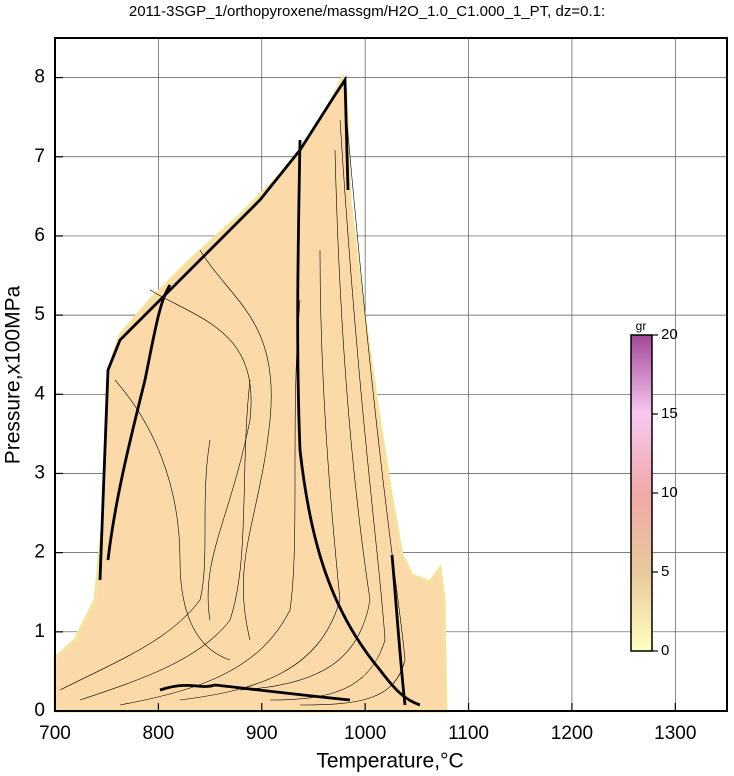 The width and height of the screenshot is (734, 776). Describe the element at coordinates (39, 235) in the screenshot. I see `y-tick-label: 6` at that location.